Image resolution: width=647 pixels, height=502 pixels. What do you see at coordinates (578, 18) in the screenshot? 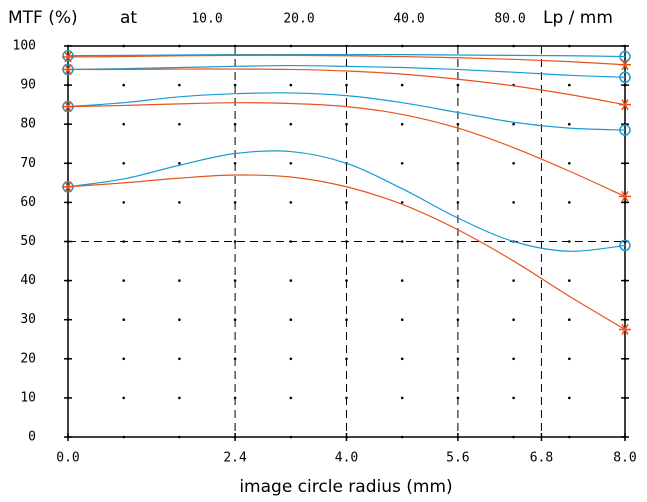
I see `frequency-unit: Lp / mm` at bounding box center [578, 18].